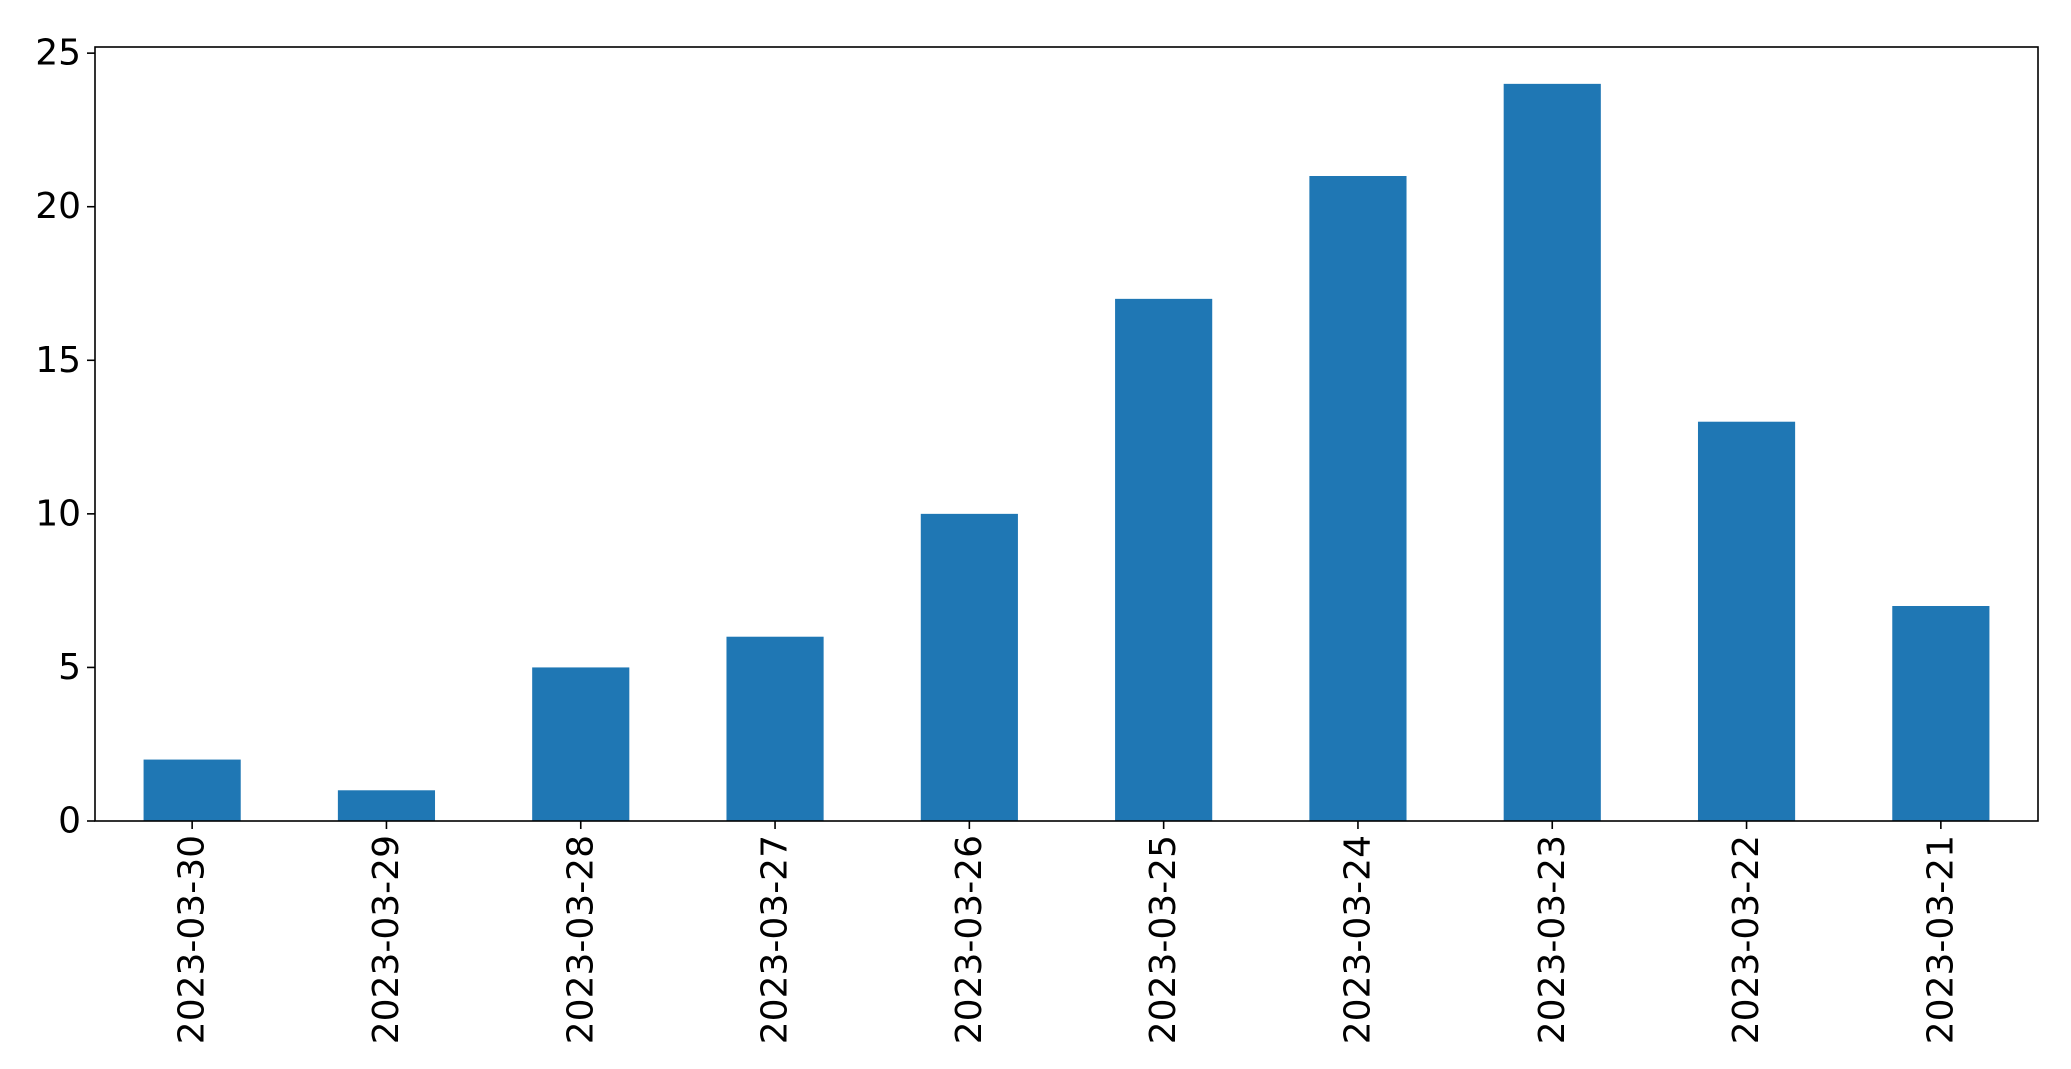 The image size is (2071, 1069). Describe the element at coordinates (69, 667) in the screenshot. I see `y-tick-label-5: 5` at that location.